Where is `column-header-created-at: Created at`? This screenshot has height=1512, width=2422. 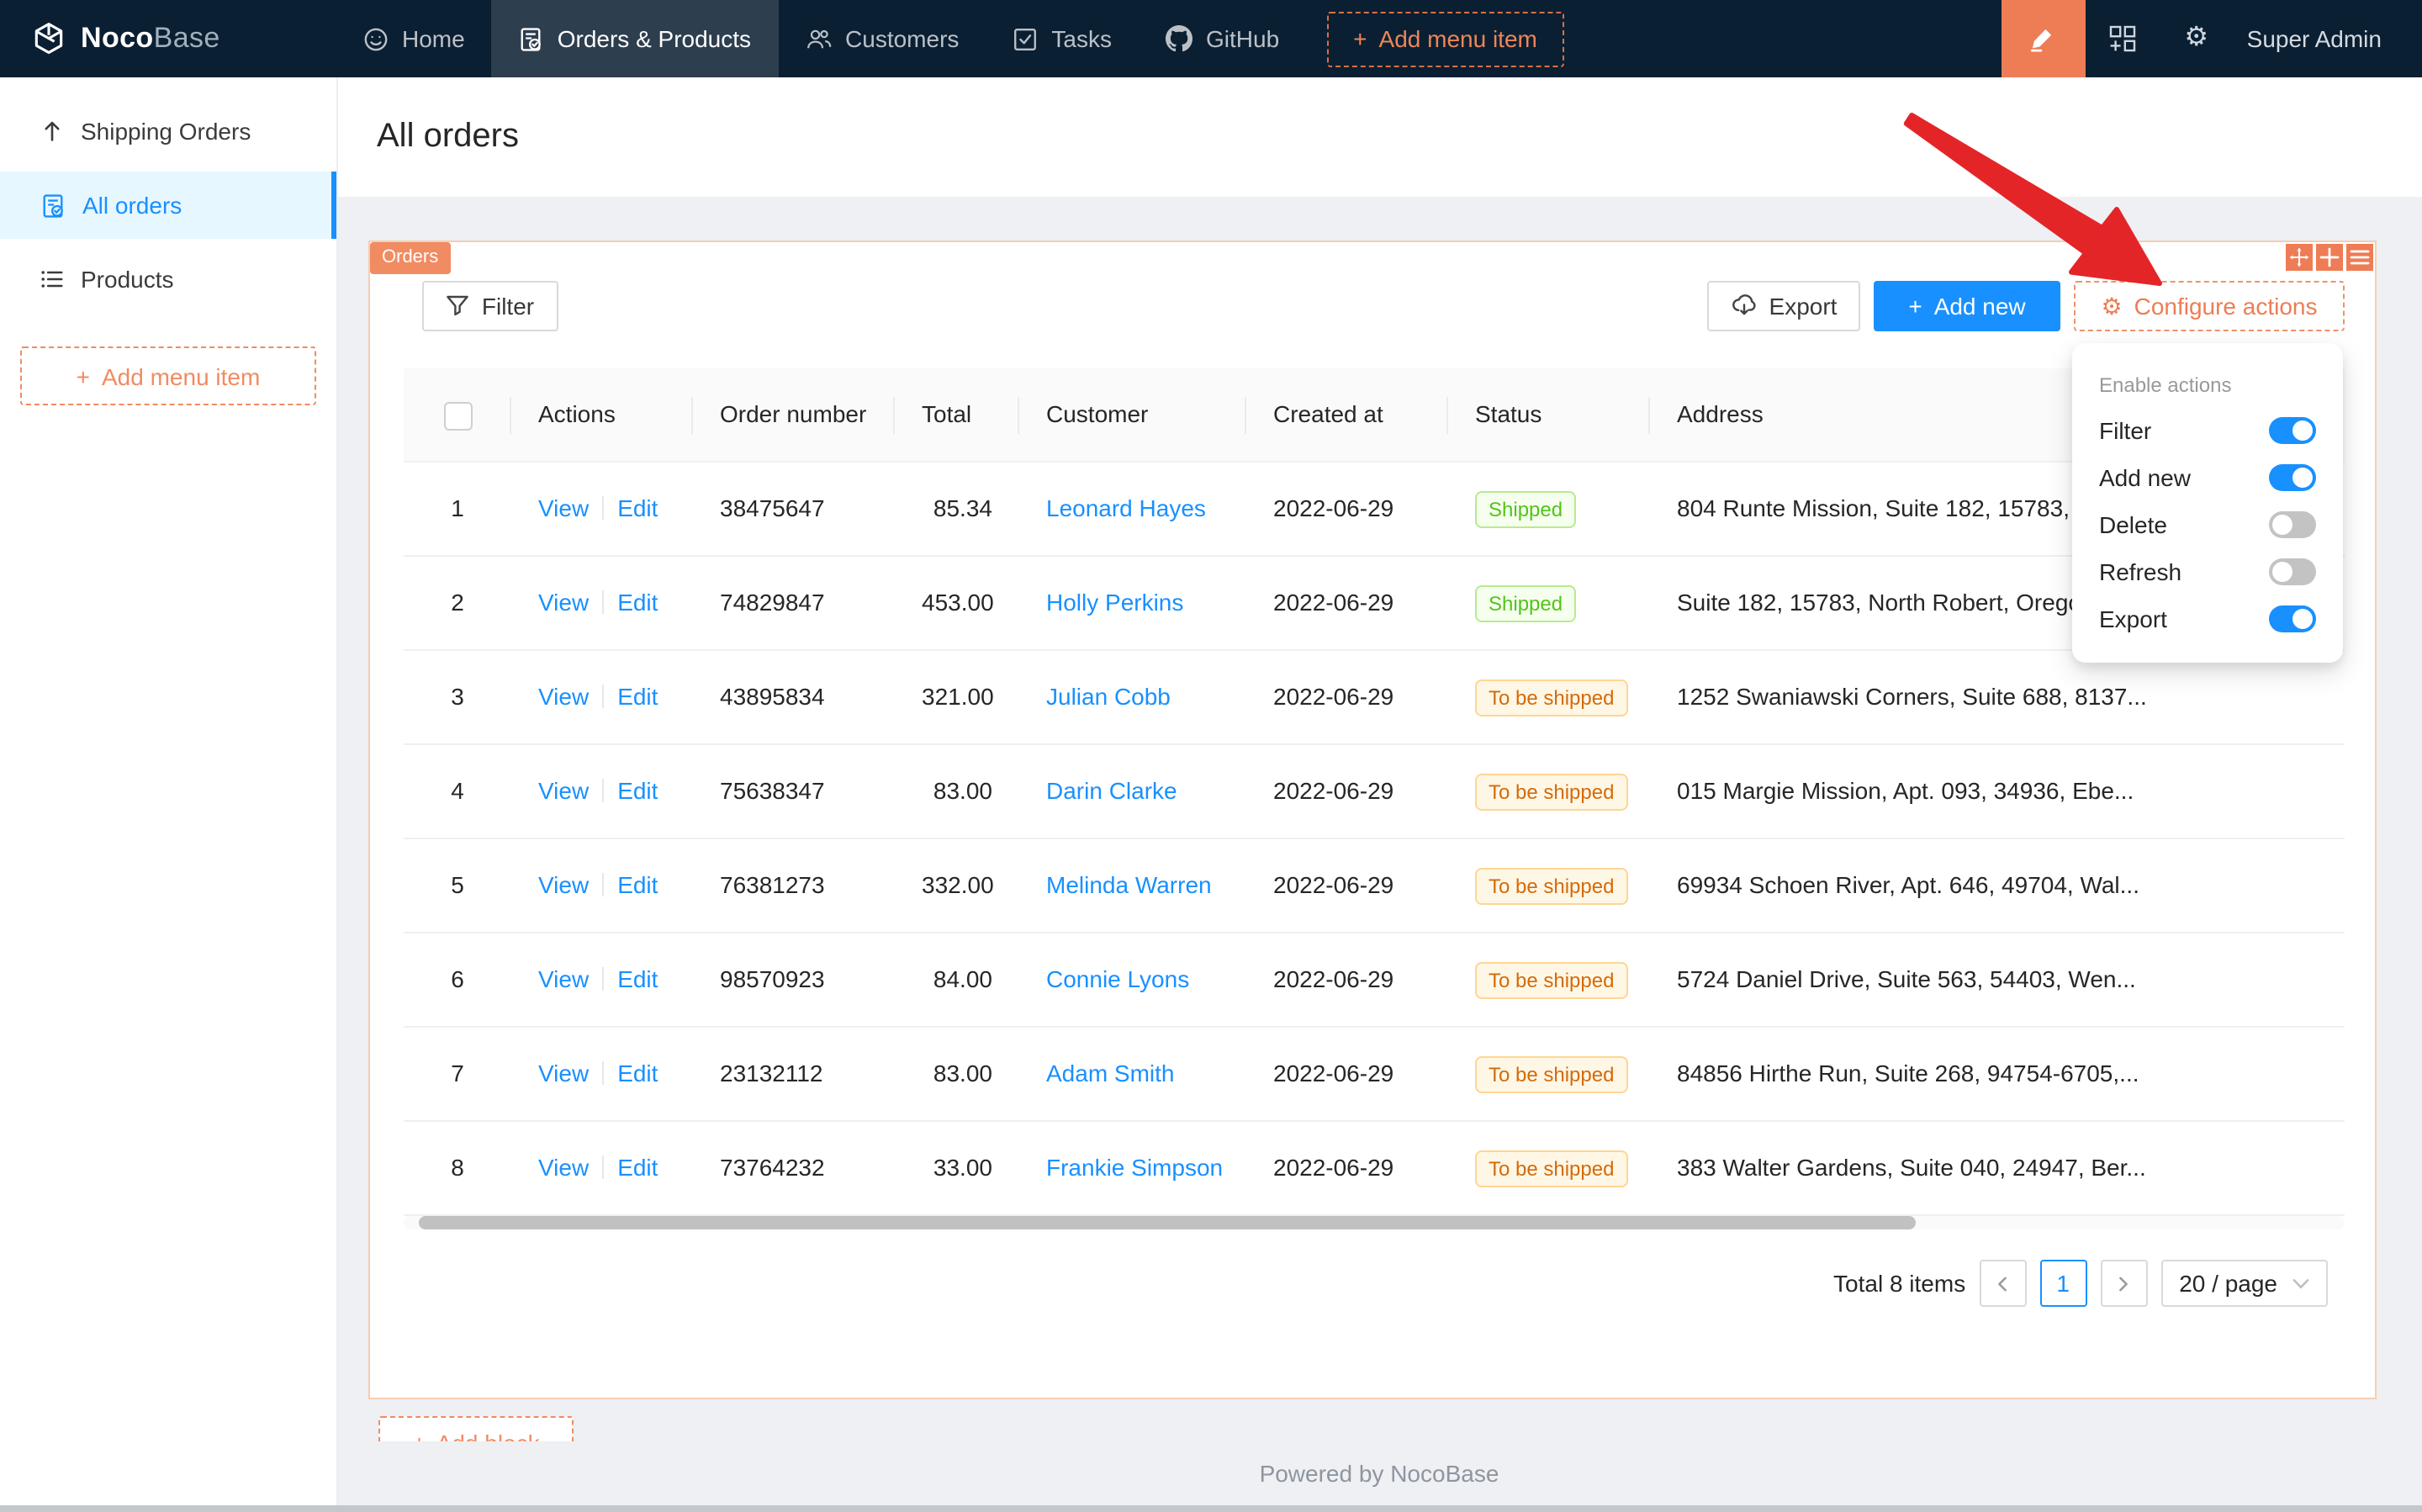 column-header-created-at: Created at is located at coordinates (1347, 415).